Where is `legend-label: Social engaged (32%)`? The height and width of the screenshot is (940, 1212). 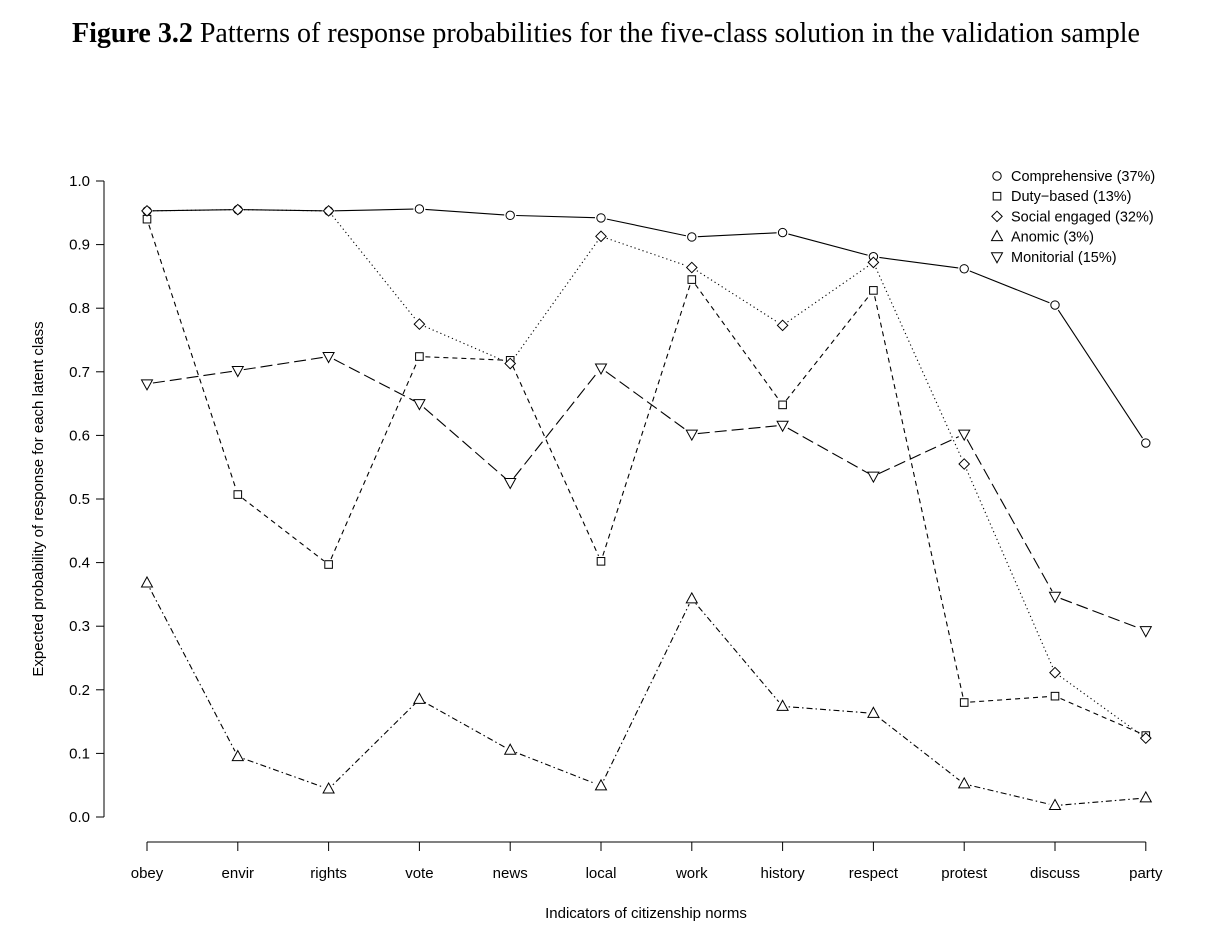 legend-label: Social engaged (32%) is located at coordinates (1082, 217).